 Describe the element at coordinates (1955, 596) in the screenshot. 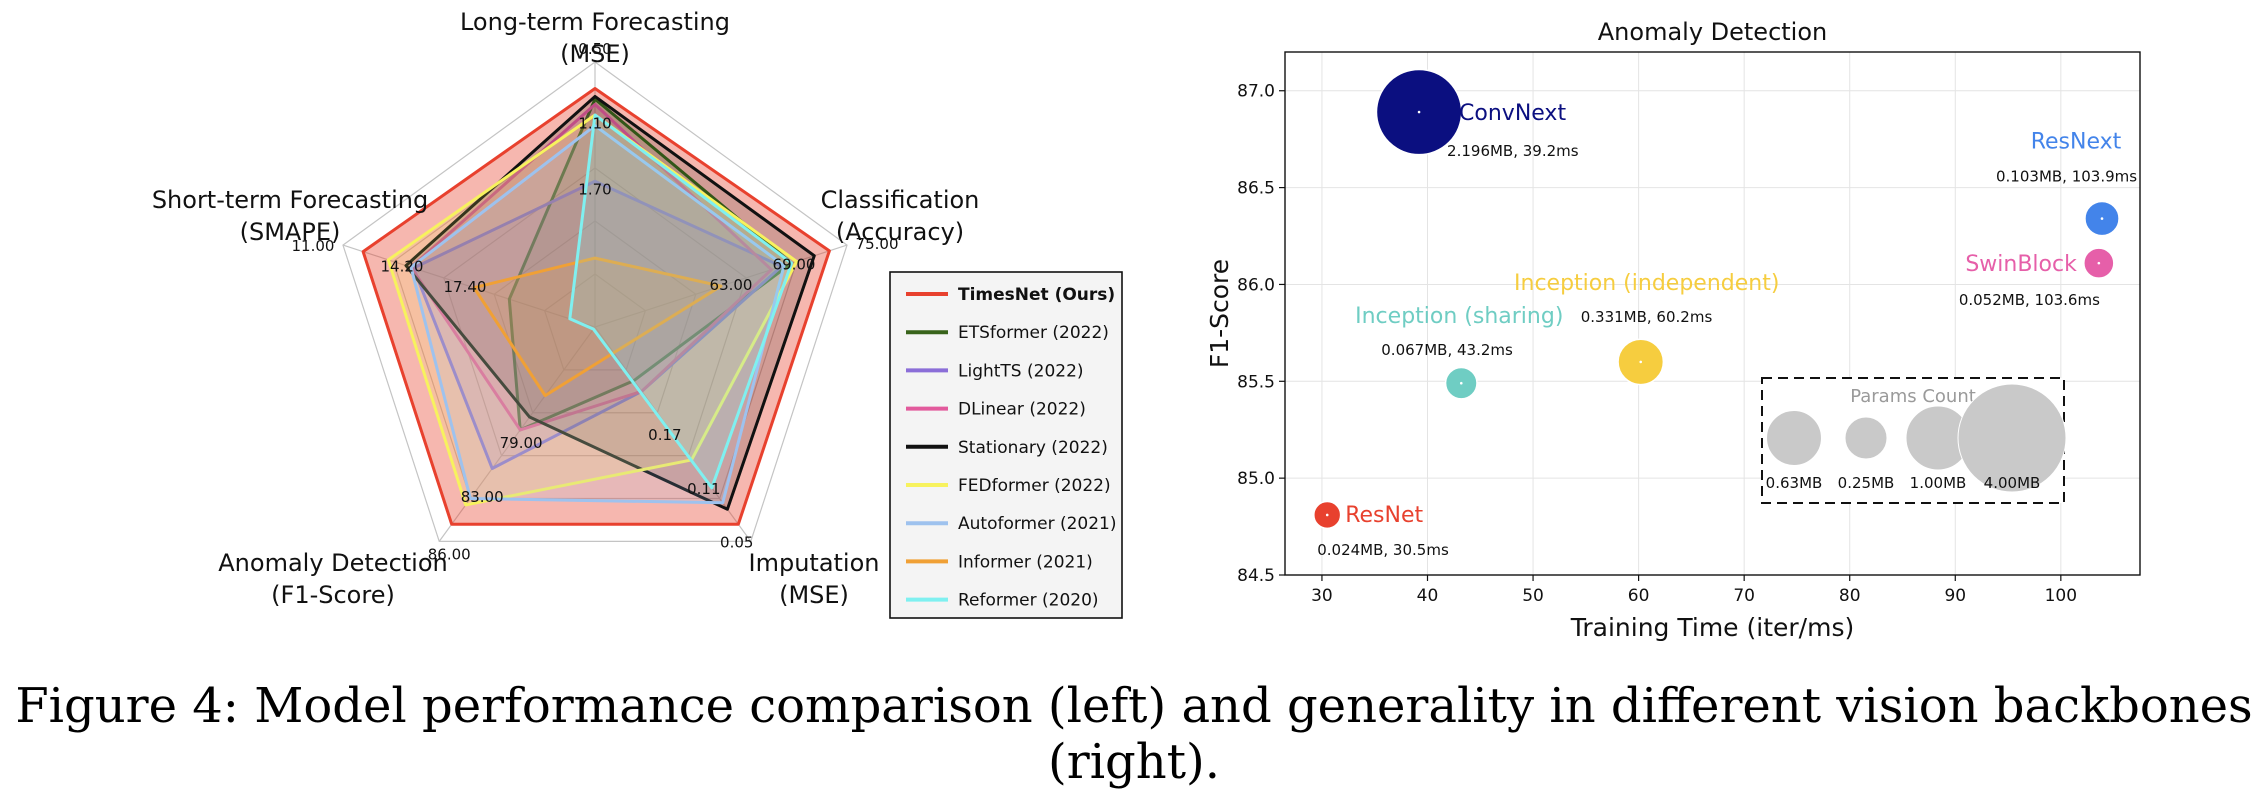

I see `scatter-xtick-6: 90` at that location.